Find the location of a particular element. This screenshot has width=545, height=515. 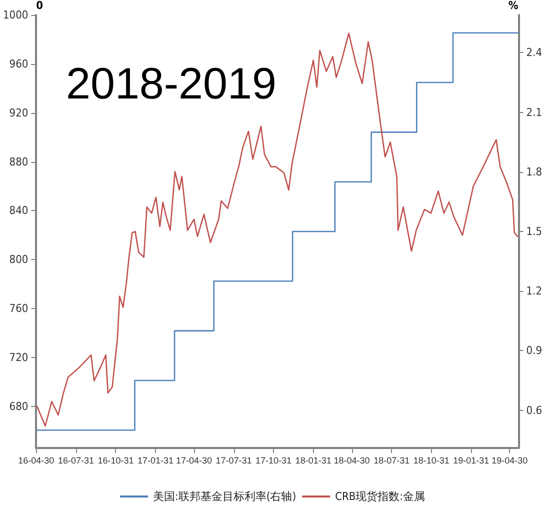

x-tick-label: 17-07-31 is located at coordinates (234, 461).